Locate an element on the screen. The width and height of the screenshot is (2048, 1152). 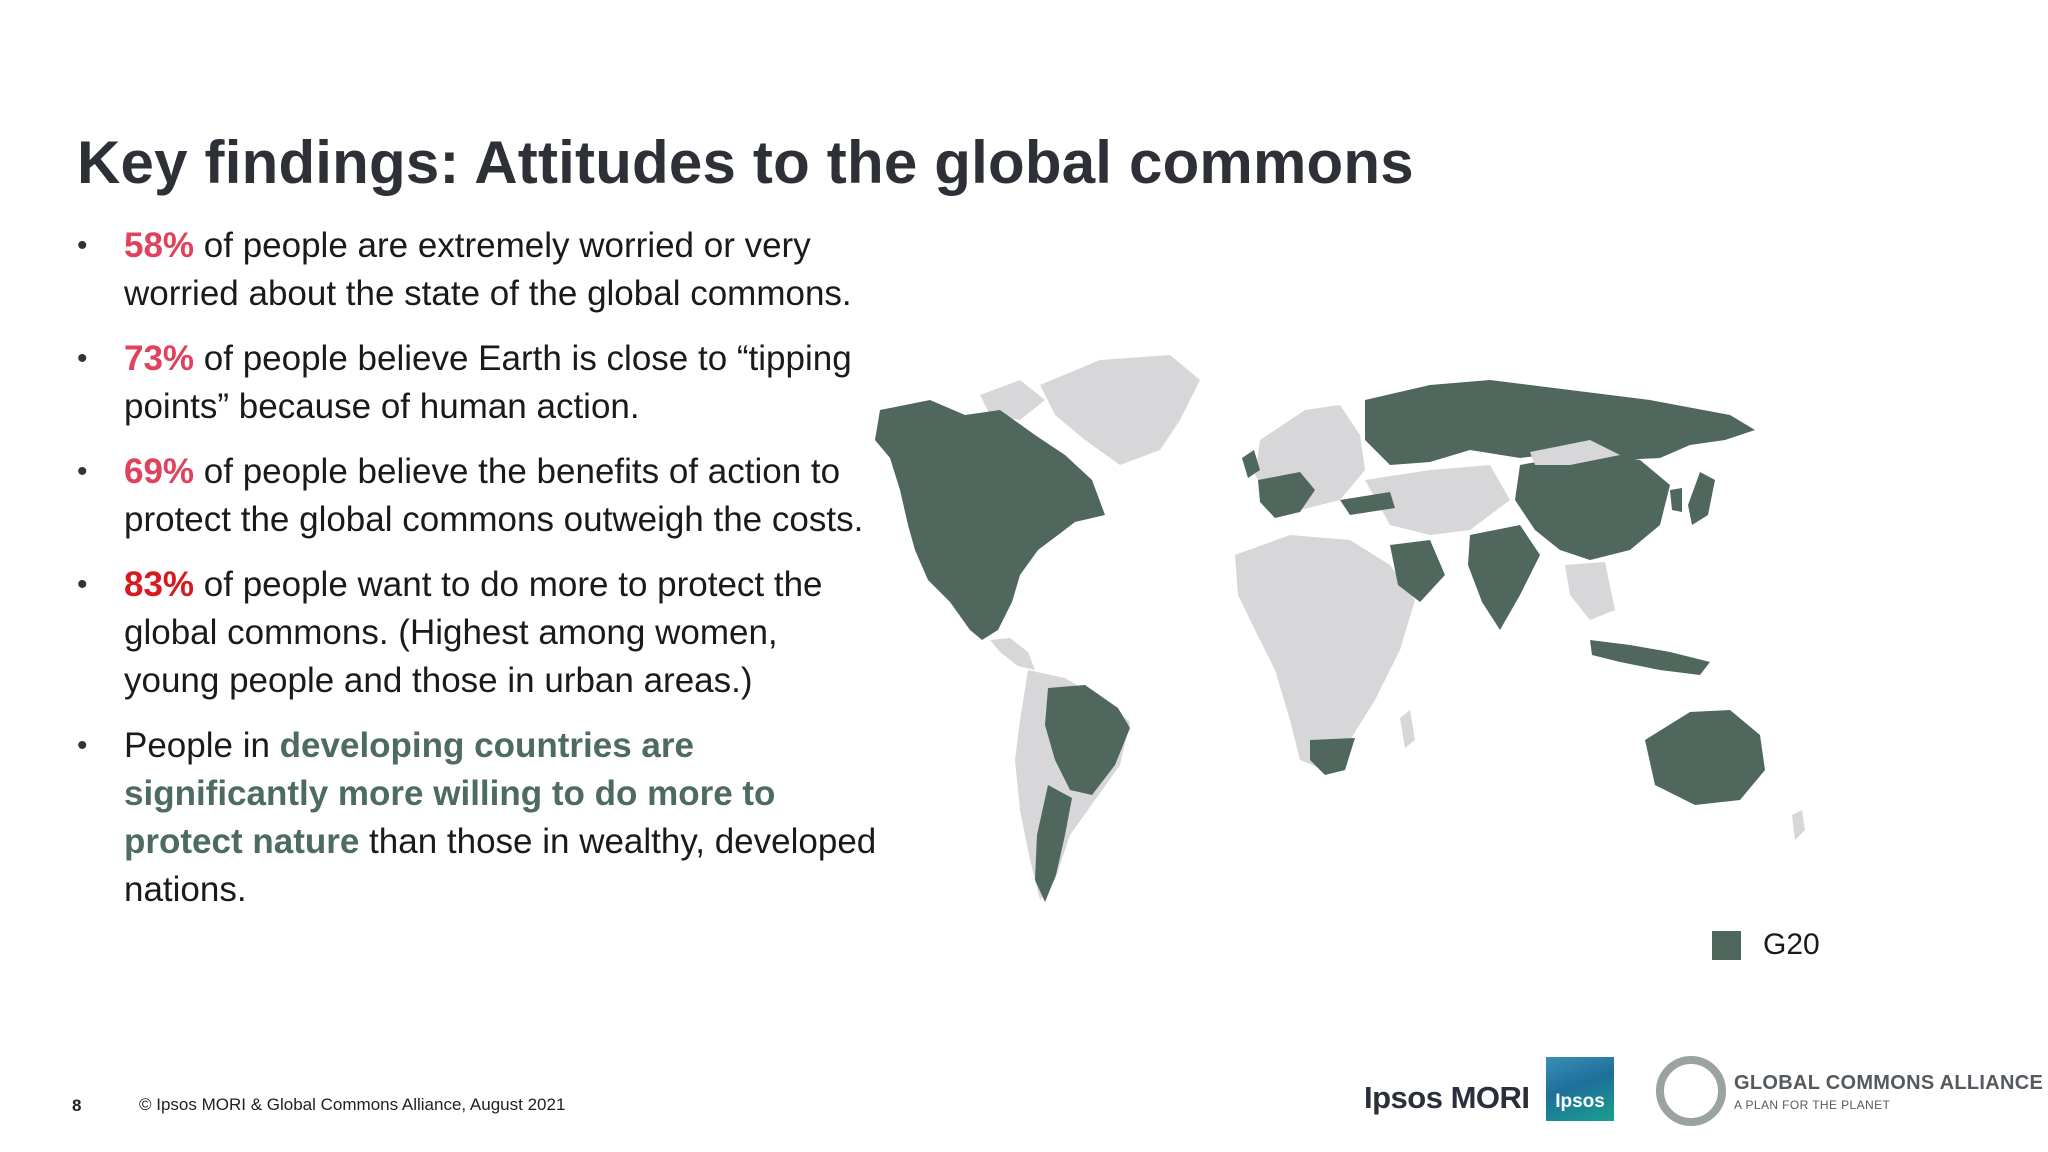
mongolia is located at coordinates (1575, 452).